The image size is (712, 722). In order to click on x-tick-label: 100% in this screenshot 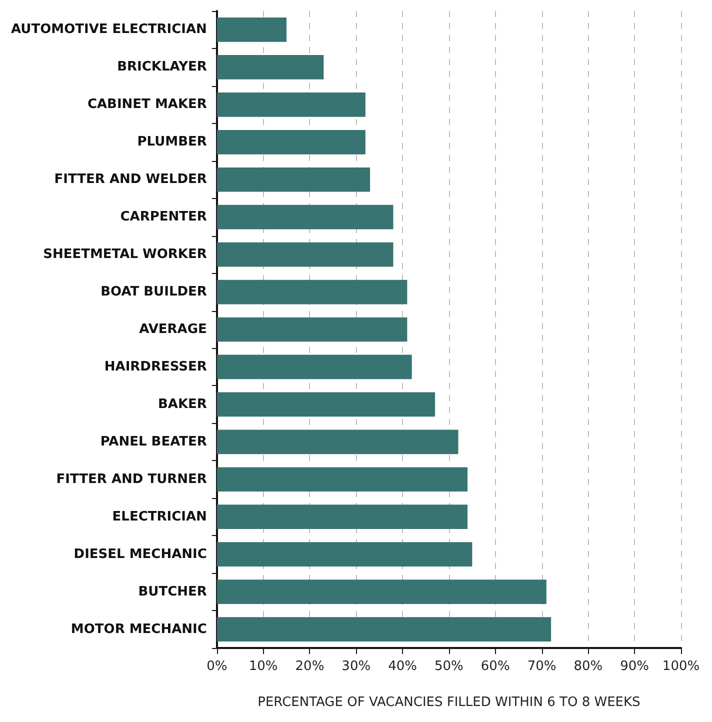, I will do `click(681, 666)`.